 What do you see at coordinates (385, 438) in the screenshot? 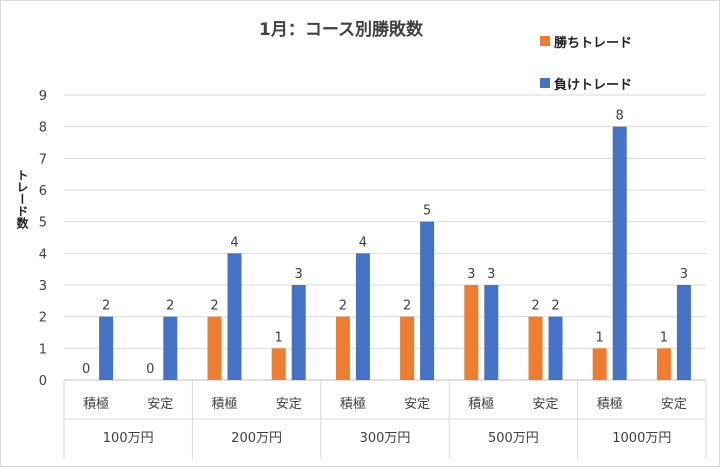
I see `x-group-label: 300万円` at bounding box center [385, 438].